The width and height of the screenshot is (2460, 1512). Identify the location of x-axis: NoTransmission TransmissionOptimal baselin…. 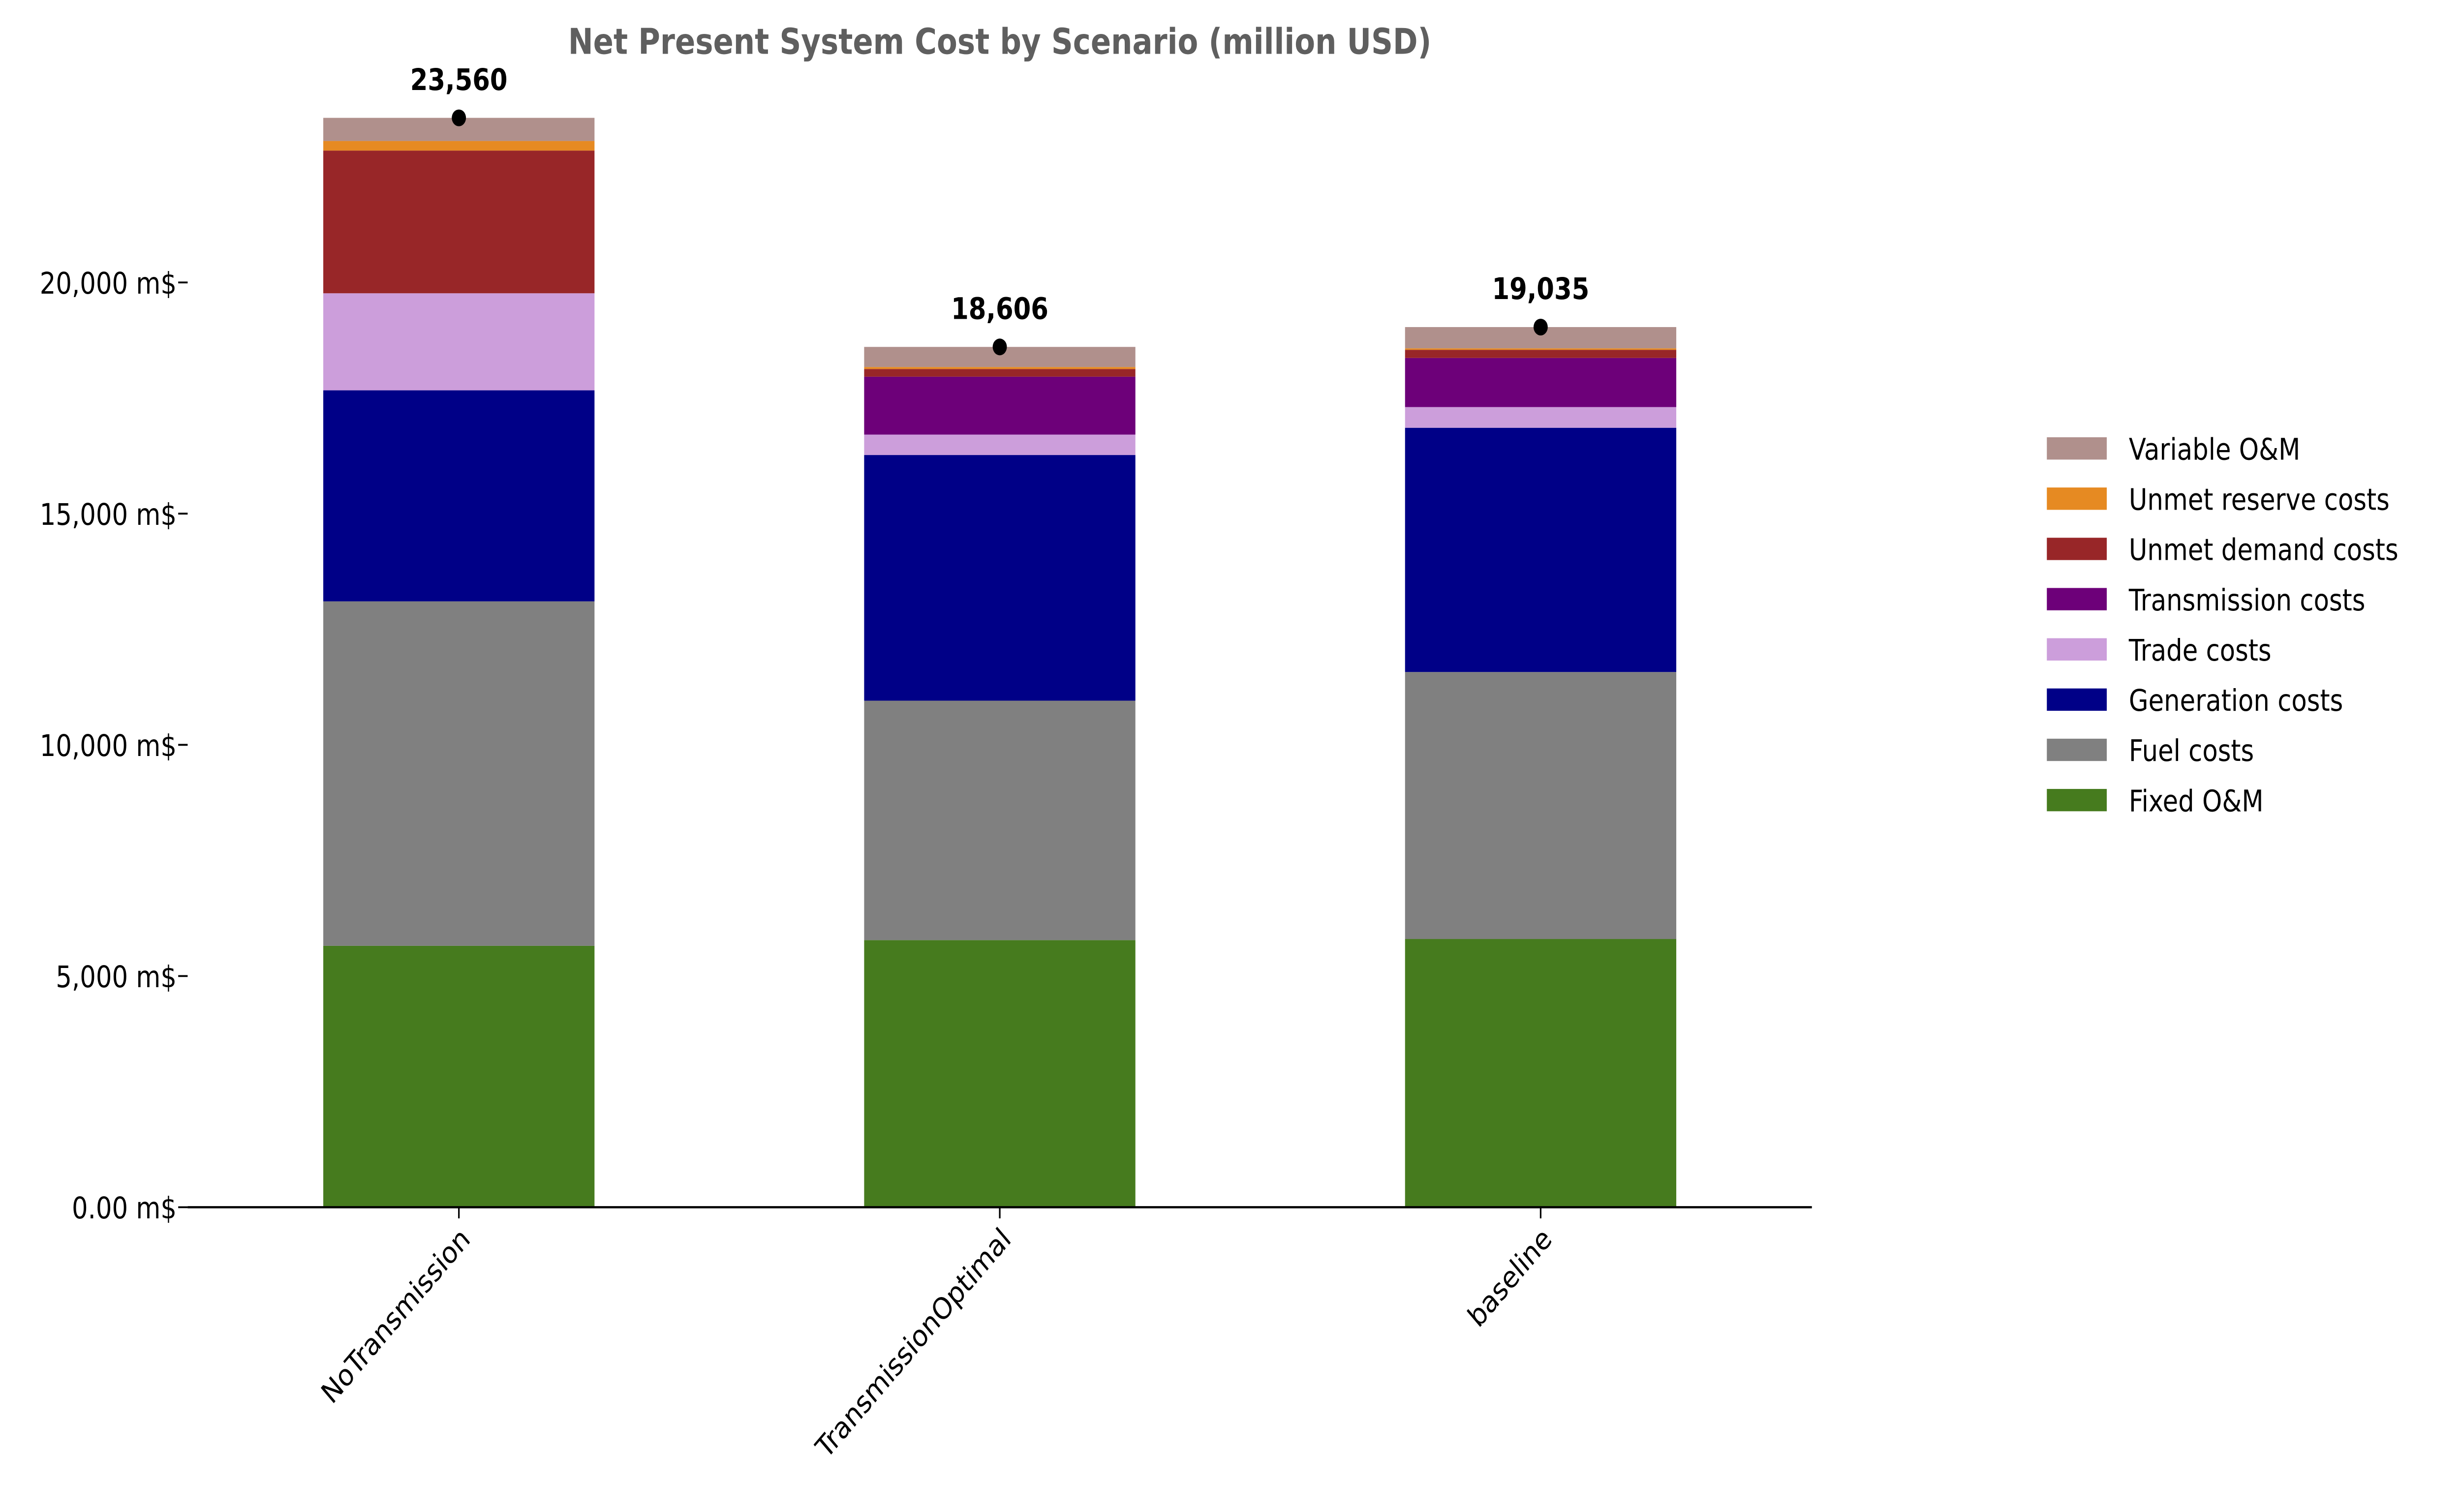
(937, 1337).